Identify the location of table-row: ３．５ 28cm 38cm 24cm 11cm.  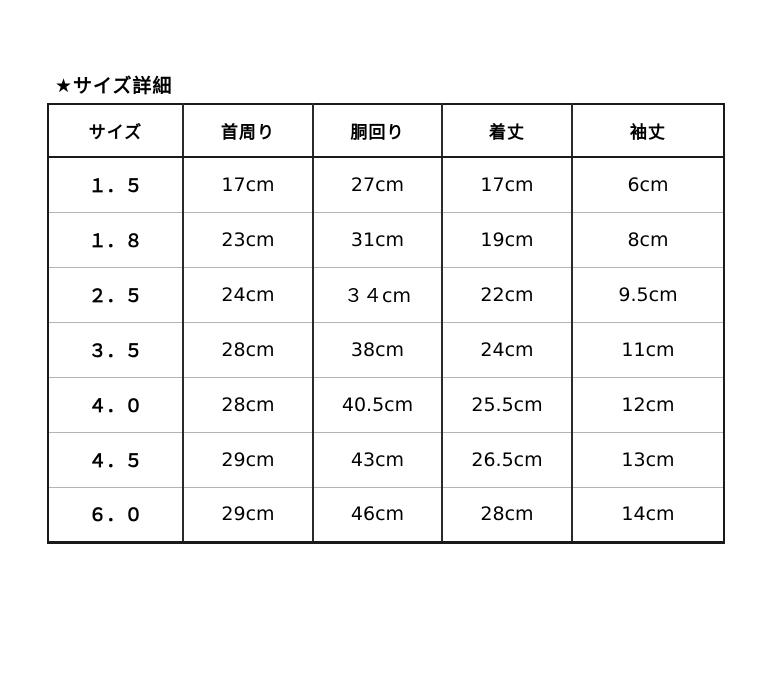
(386, 349).